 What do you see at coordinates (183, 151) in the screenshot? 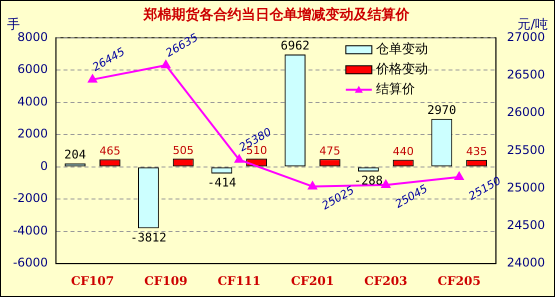
I see `data-label: 505` at bounding box center [183, 151].